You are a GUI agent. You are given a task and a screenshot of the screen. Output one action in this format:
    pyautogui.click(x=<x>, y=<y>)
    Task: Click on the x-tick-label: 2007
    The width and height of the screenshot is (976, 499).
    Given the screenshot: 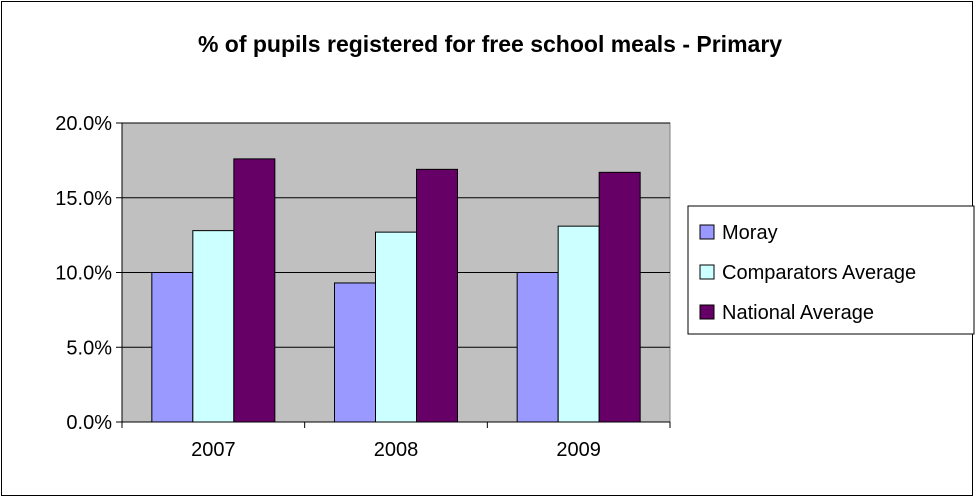 What is the action you would take?
    pyautogui.click(x=213, y=450)
    